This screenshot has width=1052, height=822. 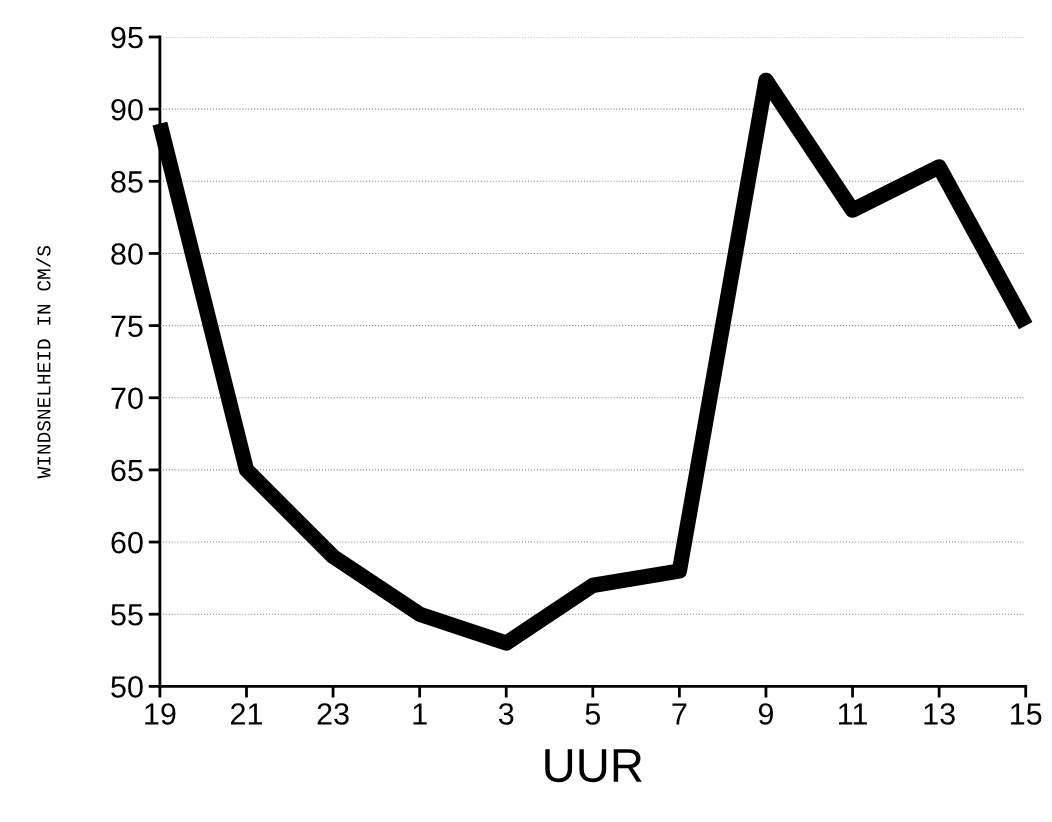 I want to click on y-tick-label: 55, so click(x=127, y=615).